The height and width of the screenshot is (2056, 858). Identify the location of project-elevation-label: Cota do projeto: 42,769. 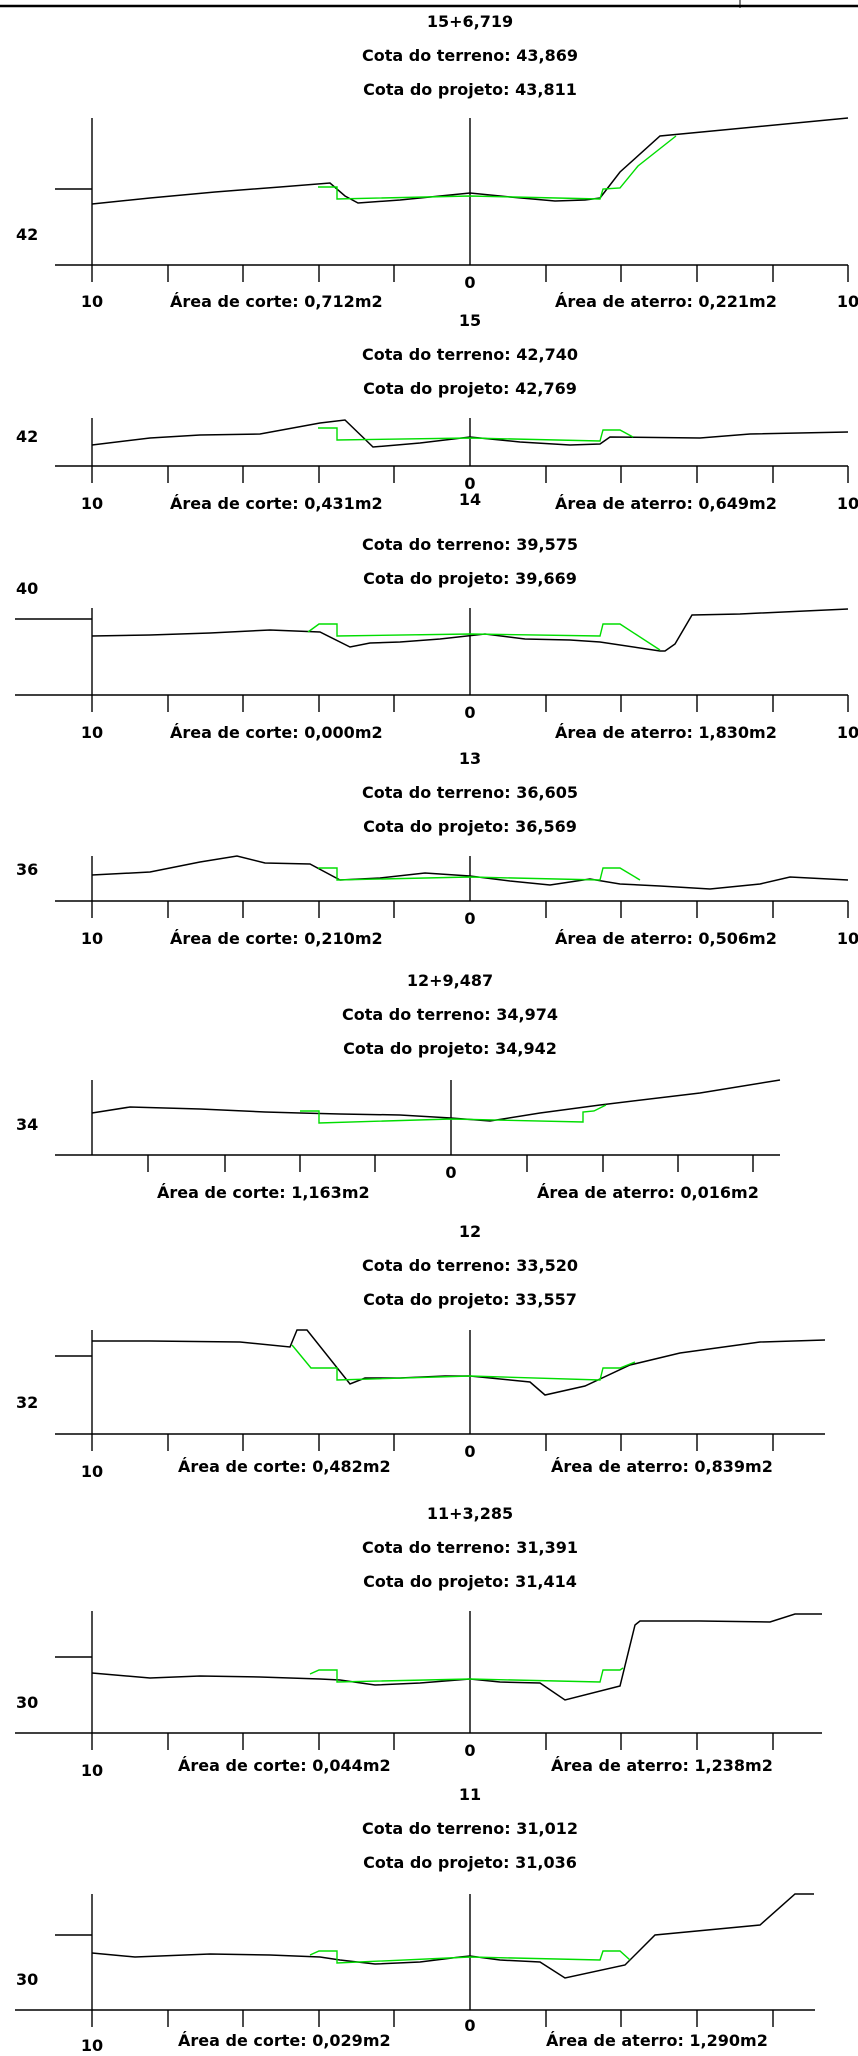
(470, 388).